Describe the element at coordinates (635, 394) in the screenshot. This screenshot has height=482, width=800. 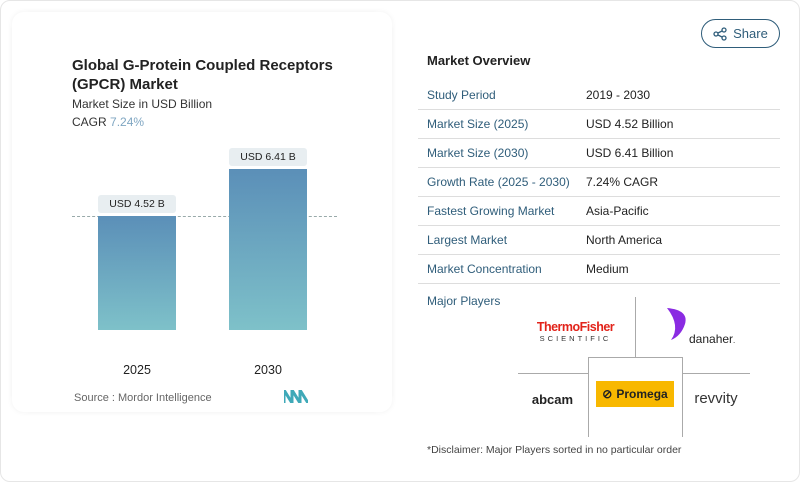
I see `logo-promega: ⊘ Promega` at that location.